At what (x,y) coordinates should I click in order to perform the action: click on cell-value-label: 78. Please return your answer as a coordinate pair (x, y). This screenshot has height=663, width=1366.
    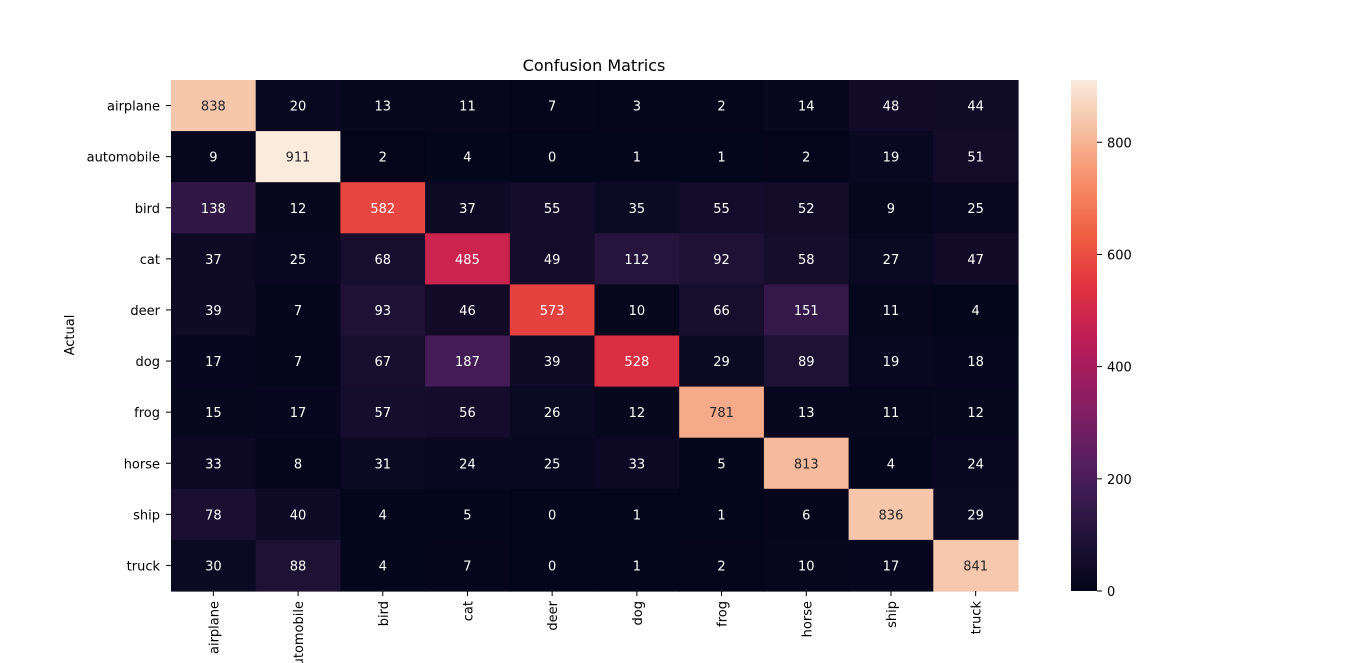
    Looking at the image, I should click on (213, 515).